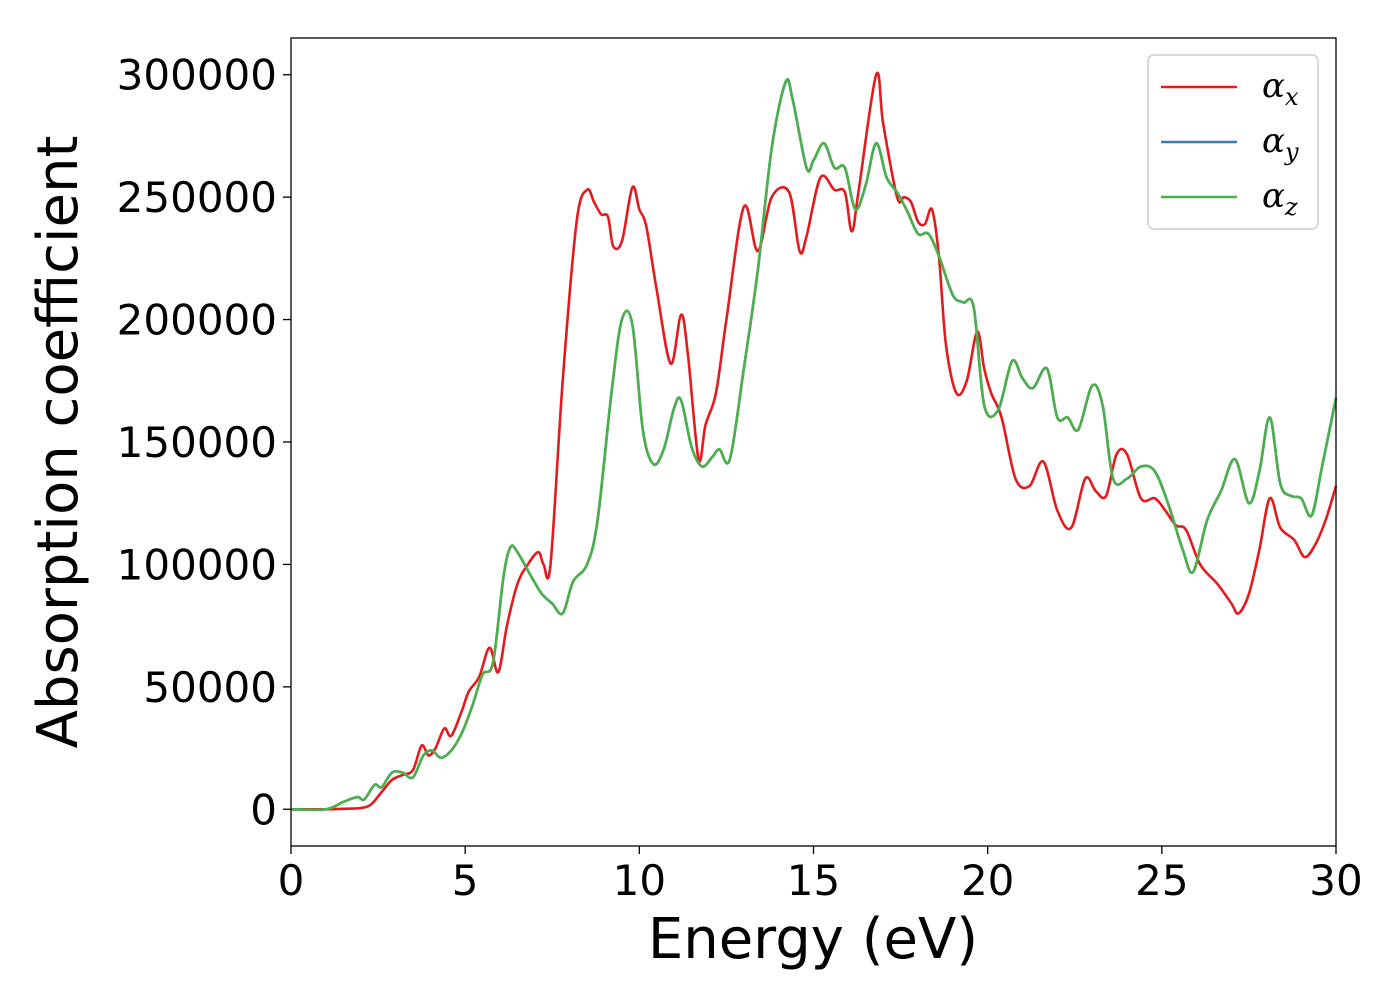 Image resolution: width=1400 pixels, height=1000 pixels. Describe the element at coordinates (197, 442) in the screenshot. I see `y-tick-label: 150000` at that location.